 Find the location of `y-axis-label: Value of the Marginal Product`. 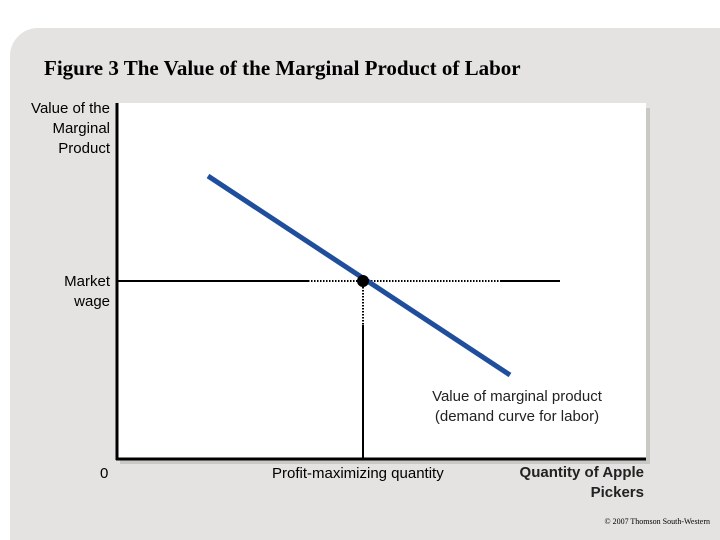

y-axis-label: Value of the Marginal Product is located at coordinates (70, 128).